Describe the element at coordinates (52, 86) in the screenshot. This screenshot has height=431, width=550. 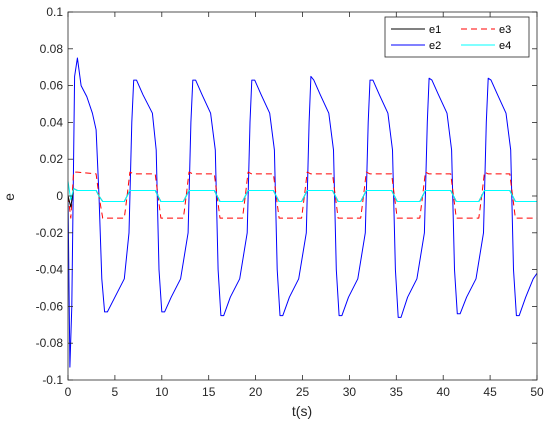
I see `y-tick-label: 0.06` at that location.